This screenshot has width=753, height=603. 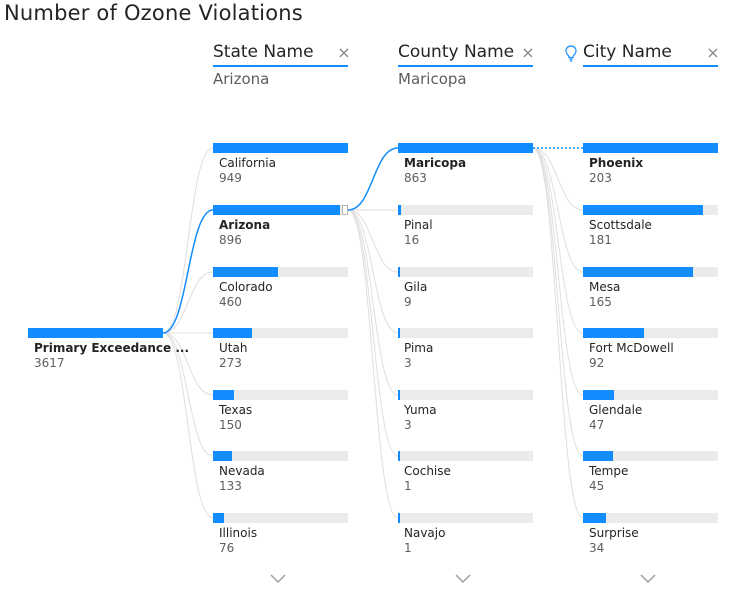 What do you see at coordinates (435, 163) in the screenshot?
I see `node-label: Maricopa` at bounding box center [435, 163].